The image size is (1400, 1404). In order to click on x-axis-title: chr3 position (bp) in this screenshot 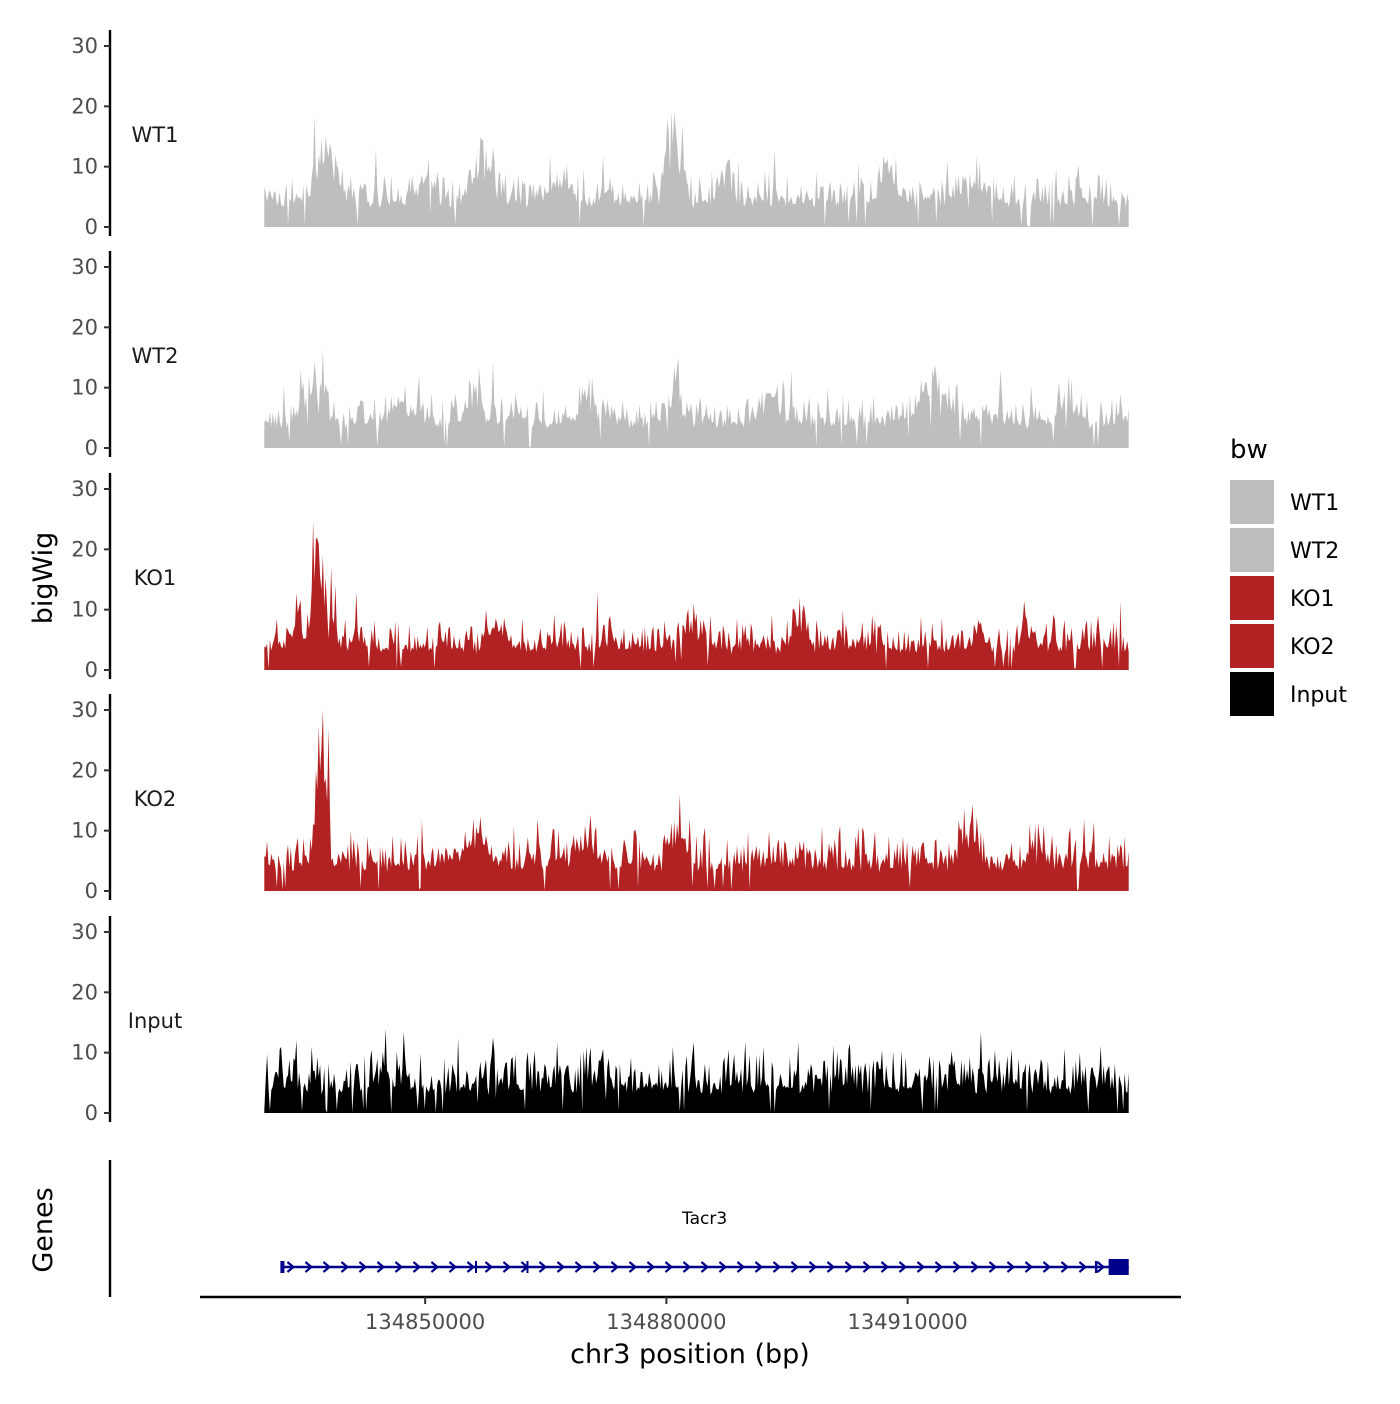, I will do `click(690, 1354)`.